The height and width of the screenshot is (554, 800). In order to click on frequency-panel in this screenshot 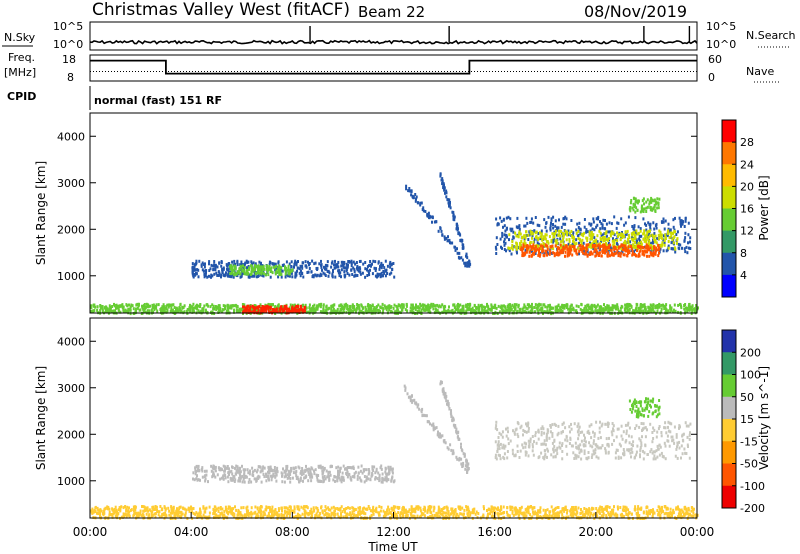, I will do `click(393, 67)`.